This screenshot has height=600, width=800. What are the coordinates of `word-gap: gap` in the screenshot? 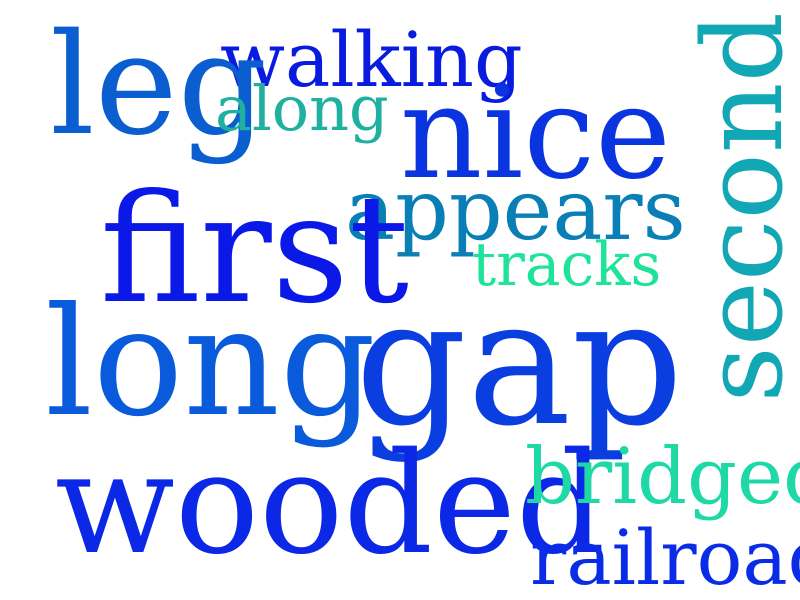 It's located at (519, 363).